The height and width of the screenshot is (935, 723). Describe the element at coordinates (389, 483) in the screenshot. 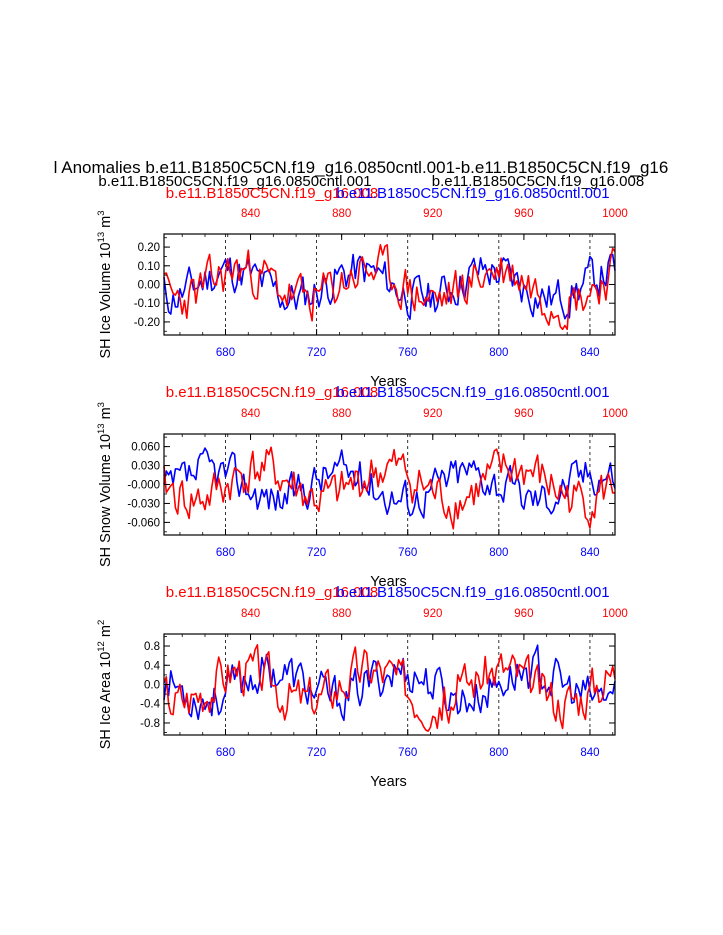

I see `series-line-cntl` at that location.